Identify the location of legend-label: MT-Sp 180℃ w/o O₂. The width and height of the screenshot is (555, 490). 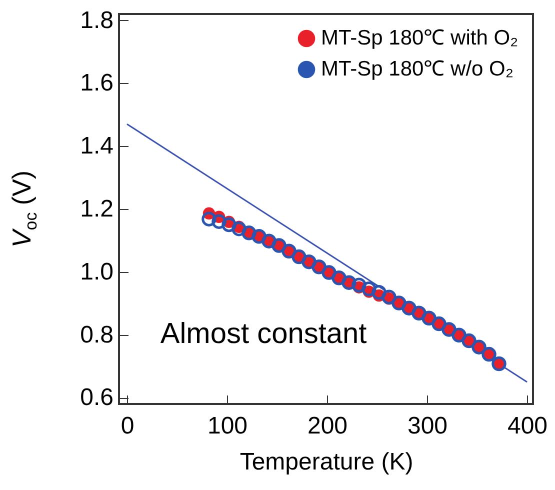
(417, 69).